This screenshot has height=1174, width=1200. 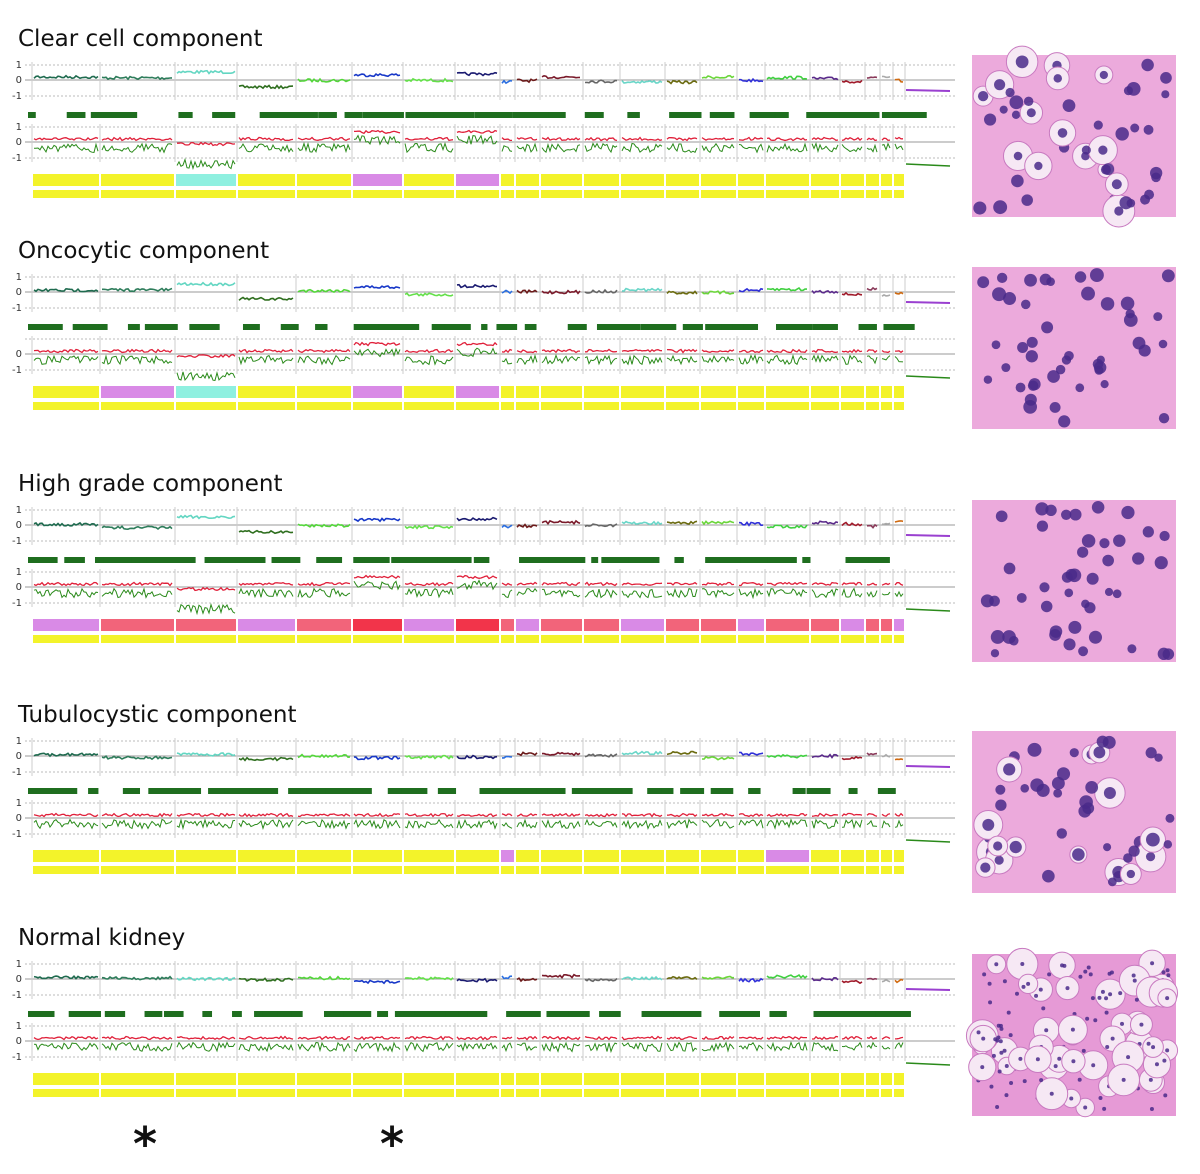 I want to click on axis-tick-label: -1, so click(x=17, y=995).